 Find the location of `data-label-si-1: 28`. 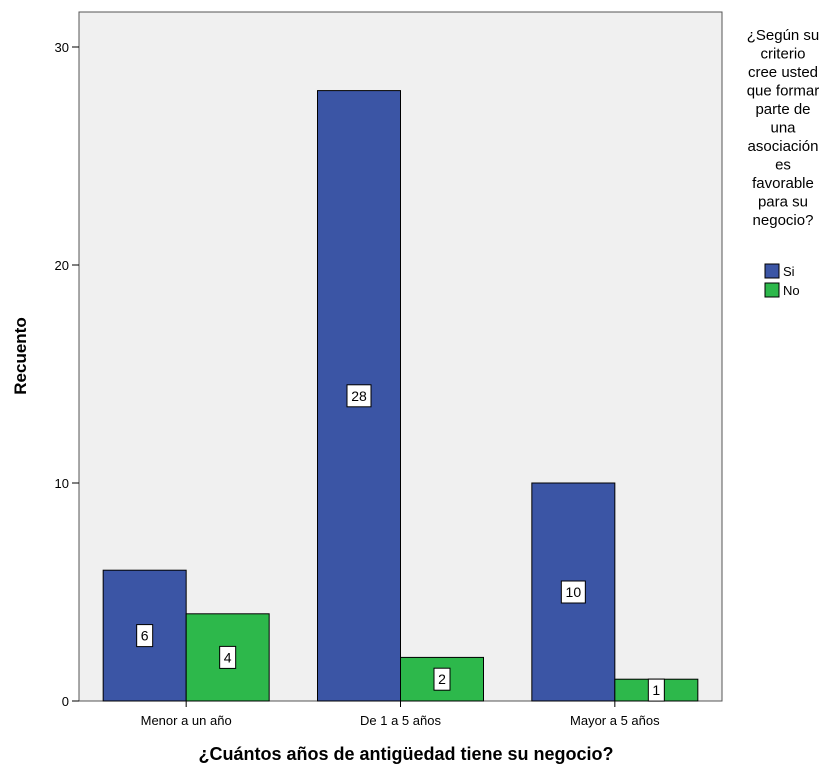

data-label-si-1: 28 is located at coordinates (359, 396).